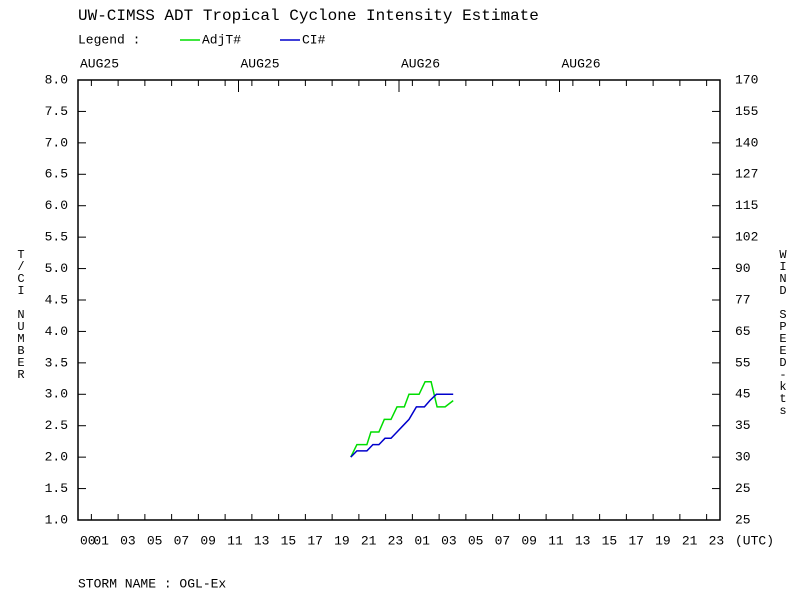 Image resolution: width=800 pixels, height=600 pixels. What do you see at coordinates (21, 314) in the screenshot?
I see `y-axis-label: T/CI NUMBER` at bounding box center [21, 314].